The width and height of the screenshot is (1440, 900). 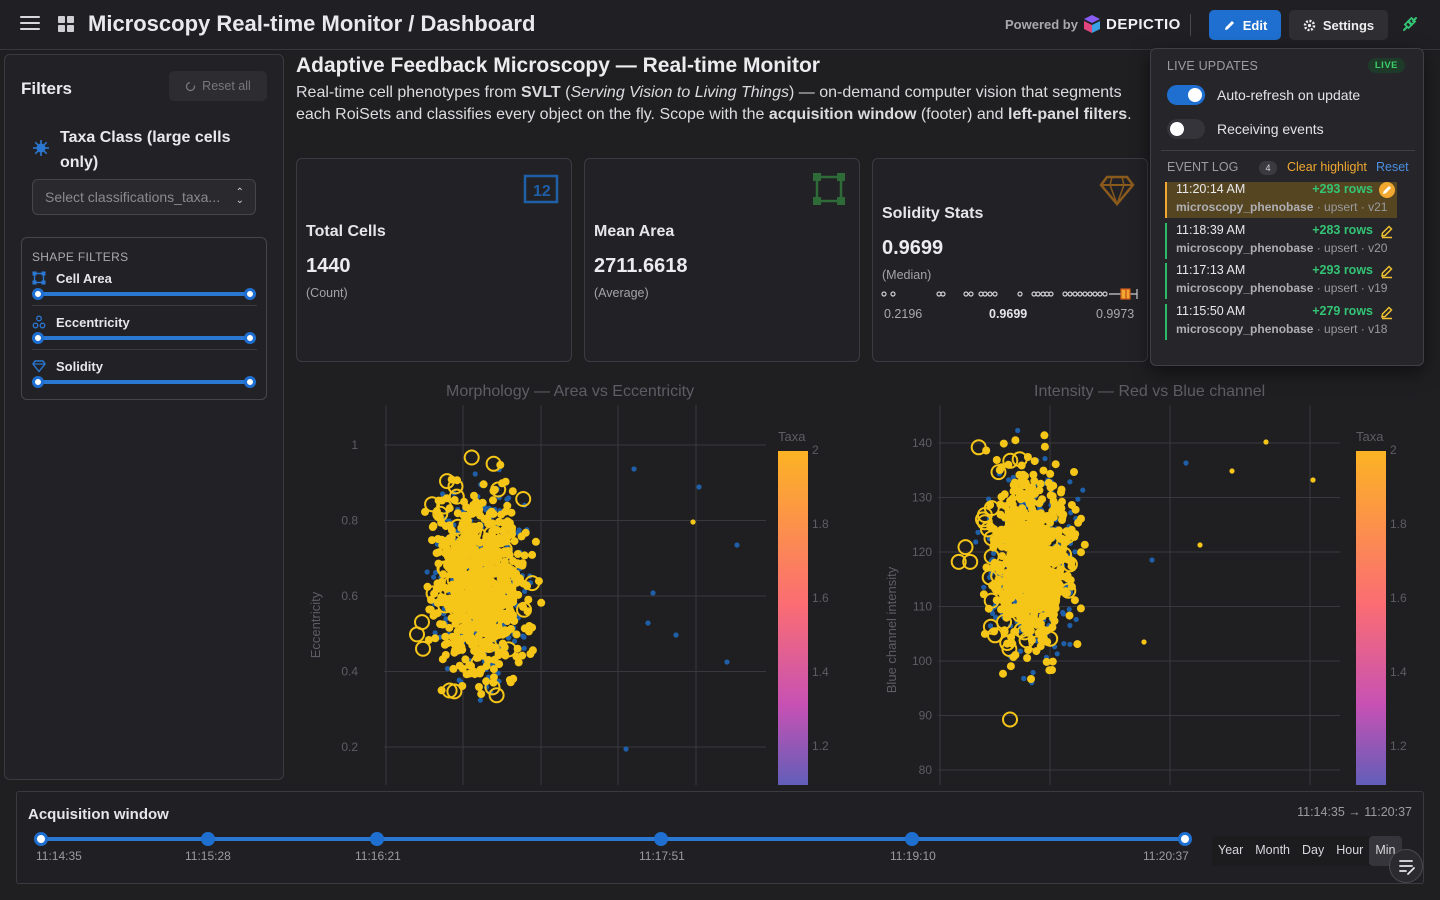 What do you see at coordinates (1398, 746) in the screenshot?
I see `colorbar-tick-label: 1.2` at bounding box center [1398, 746].